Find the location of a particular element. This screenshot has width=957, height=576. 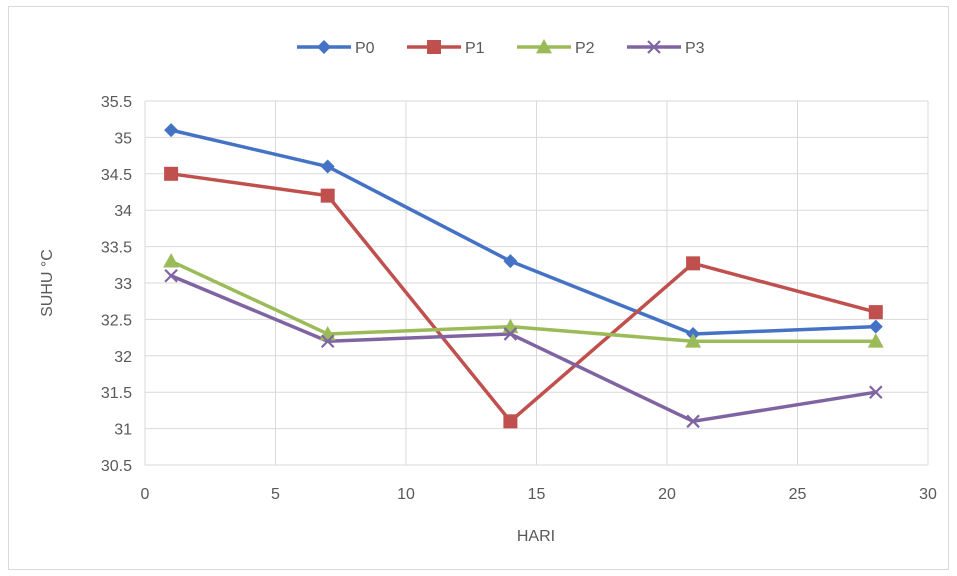

x-tick-label: 25 is located at coordinates (798, 494).